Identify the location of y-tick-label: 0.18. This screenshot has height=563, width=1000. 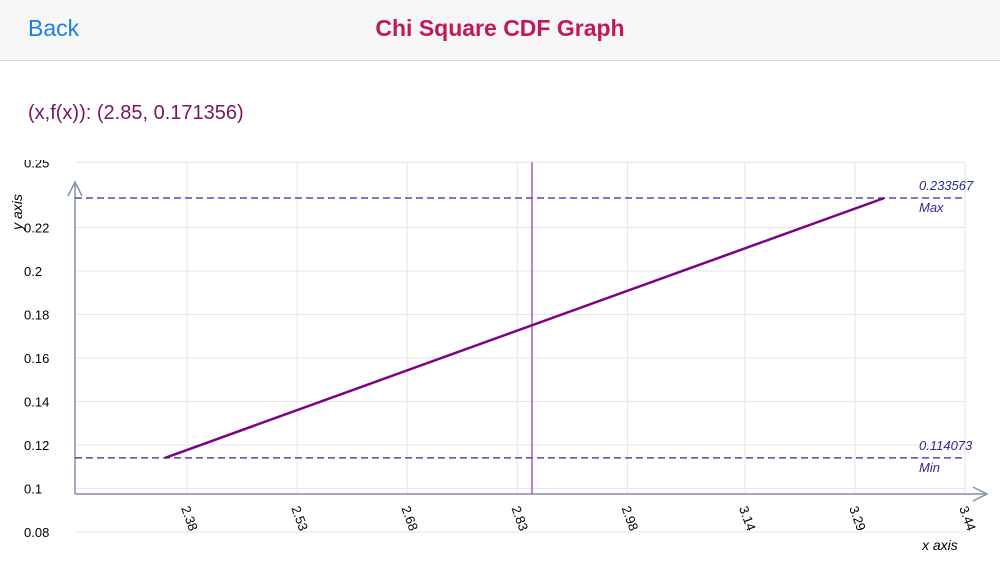
(36, 315).